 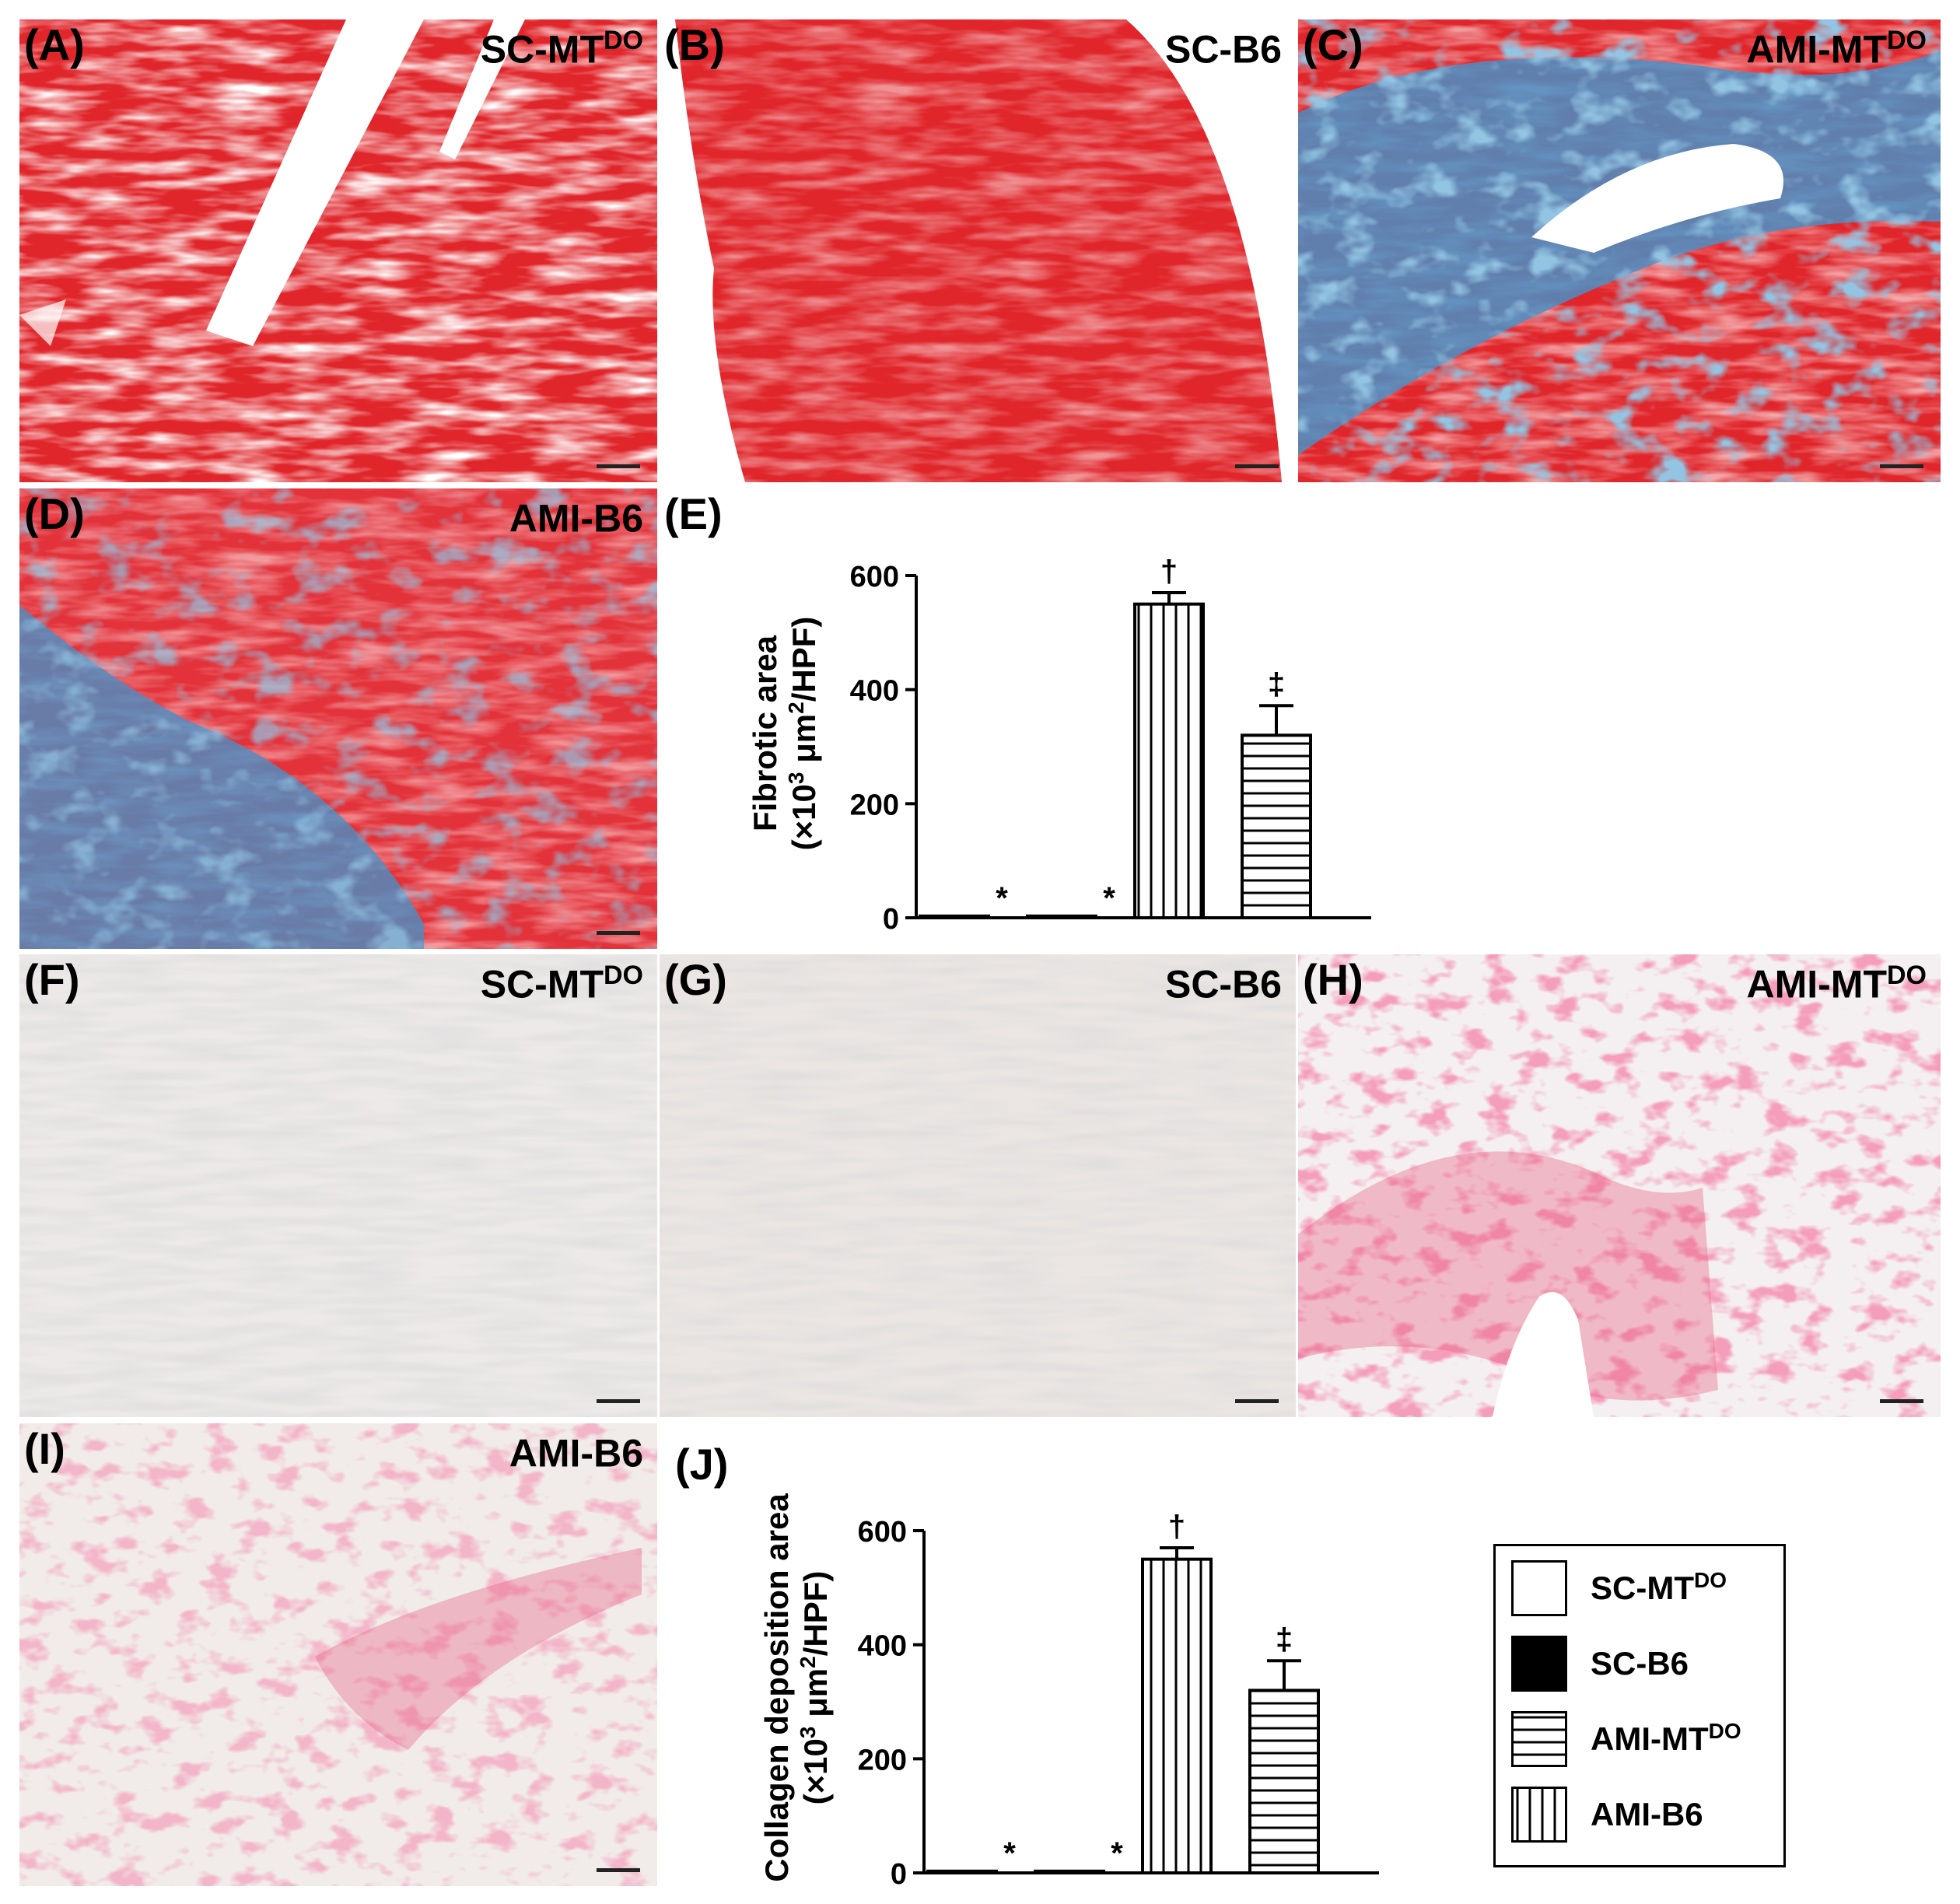 I want to click on panel-b-micrograph: (B) SC-B6, so click(x=978, y=251).